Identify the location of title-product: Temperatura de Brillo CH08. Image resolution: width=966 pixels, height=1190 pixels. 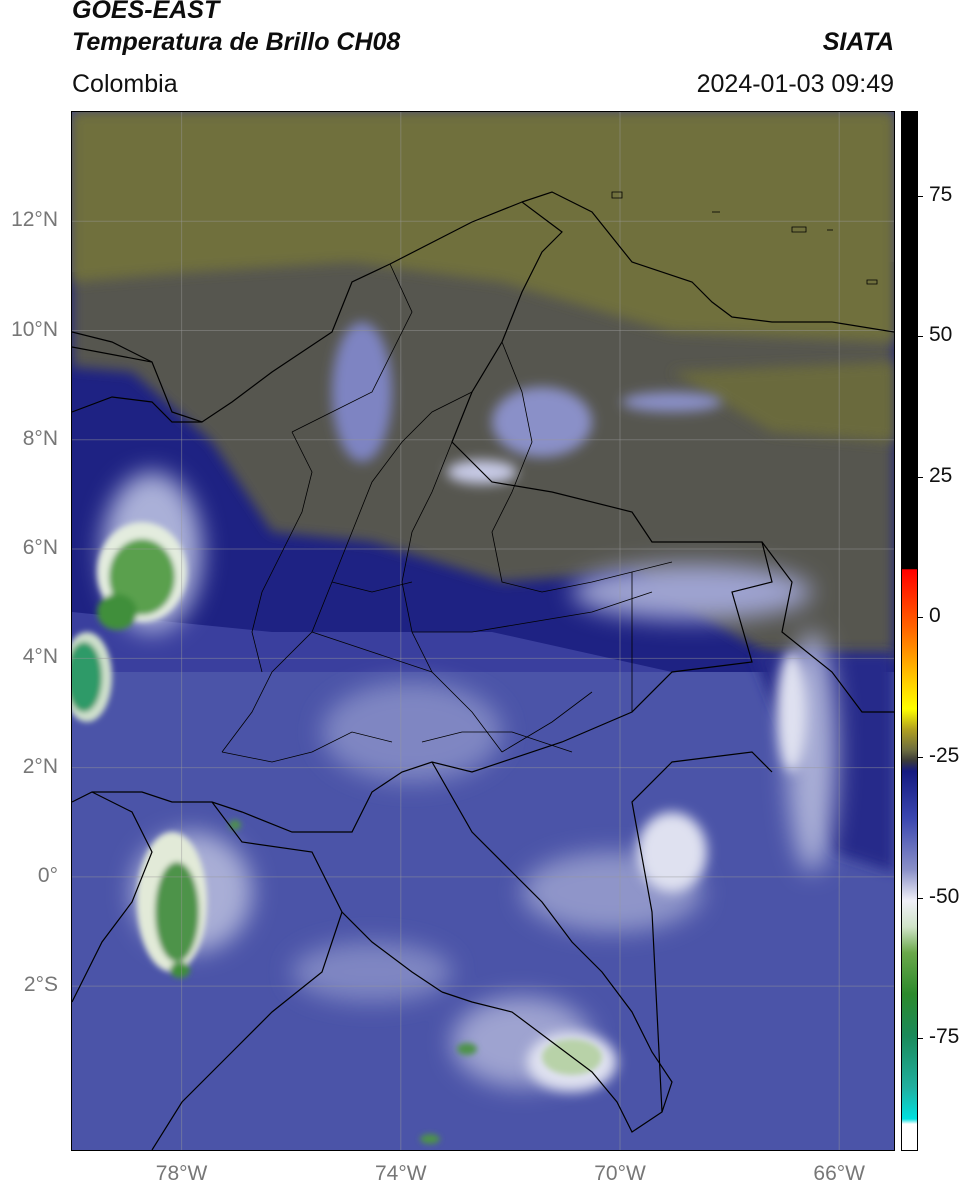
(236, 42).